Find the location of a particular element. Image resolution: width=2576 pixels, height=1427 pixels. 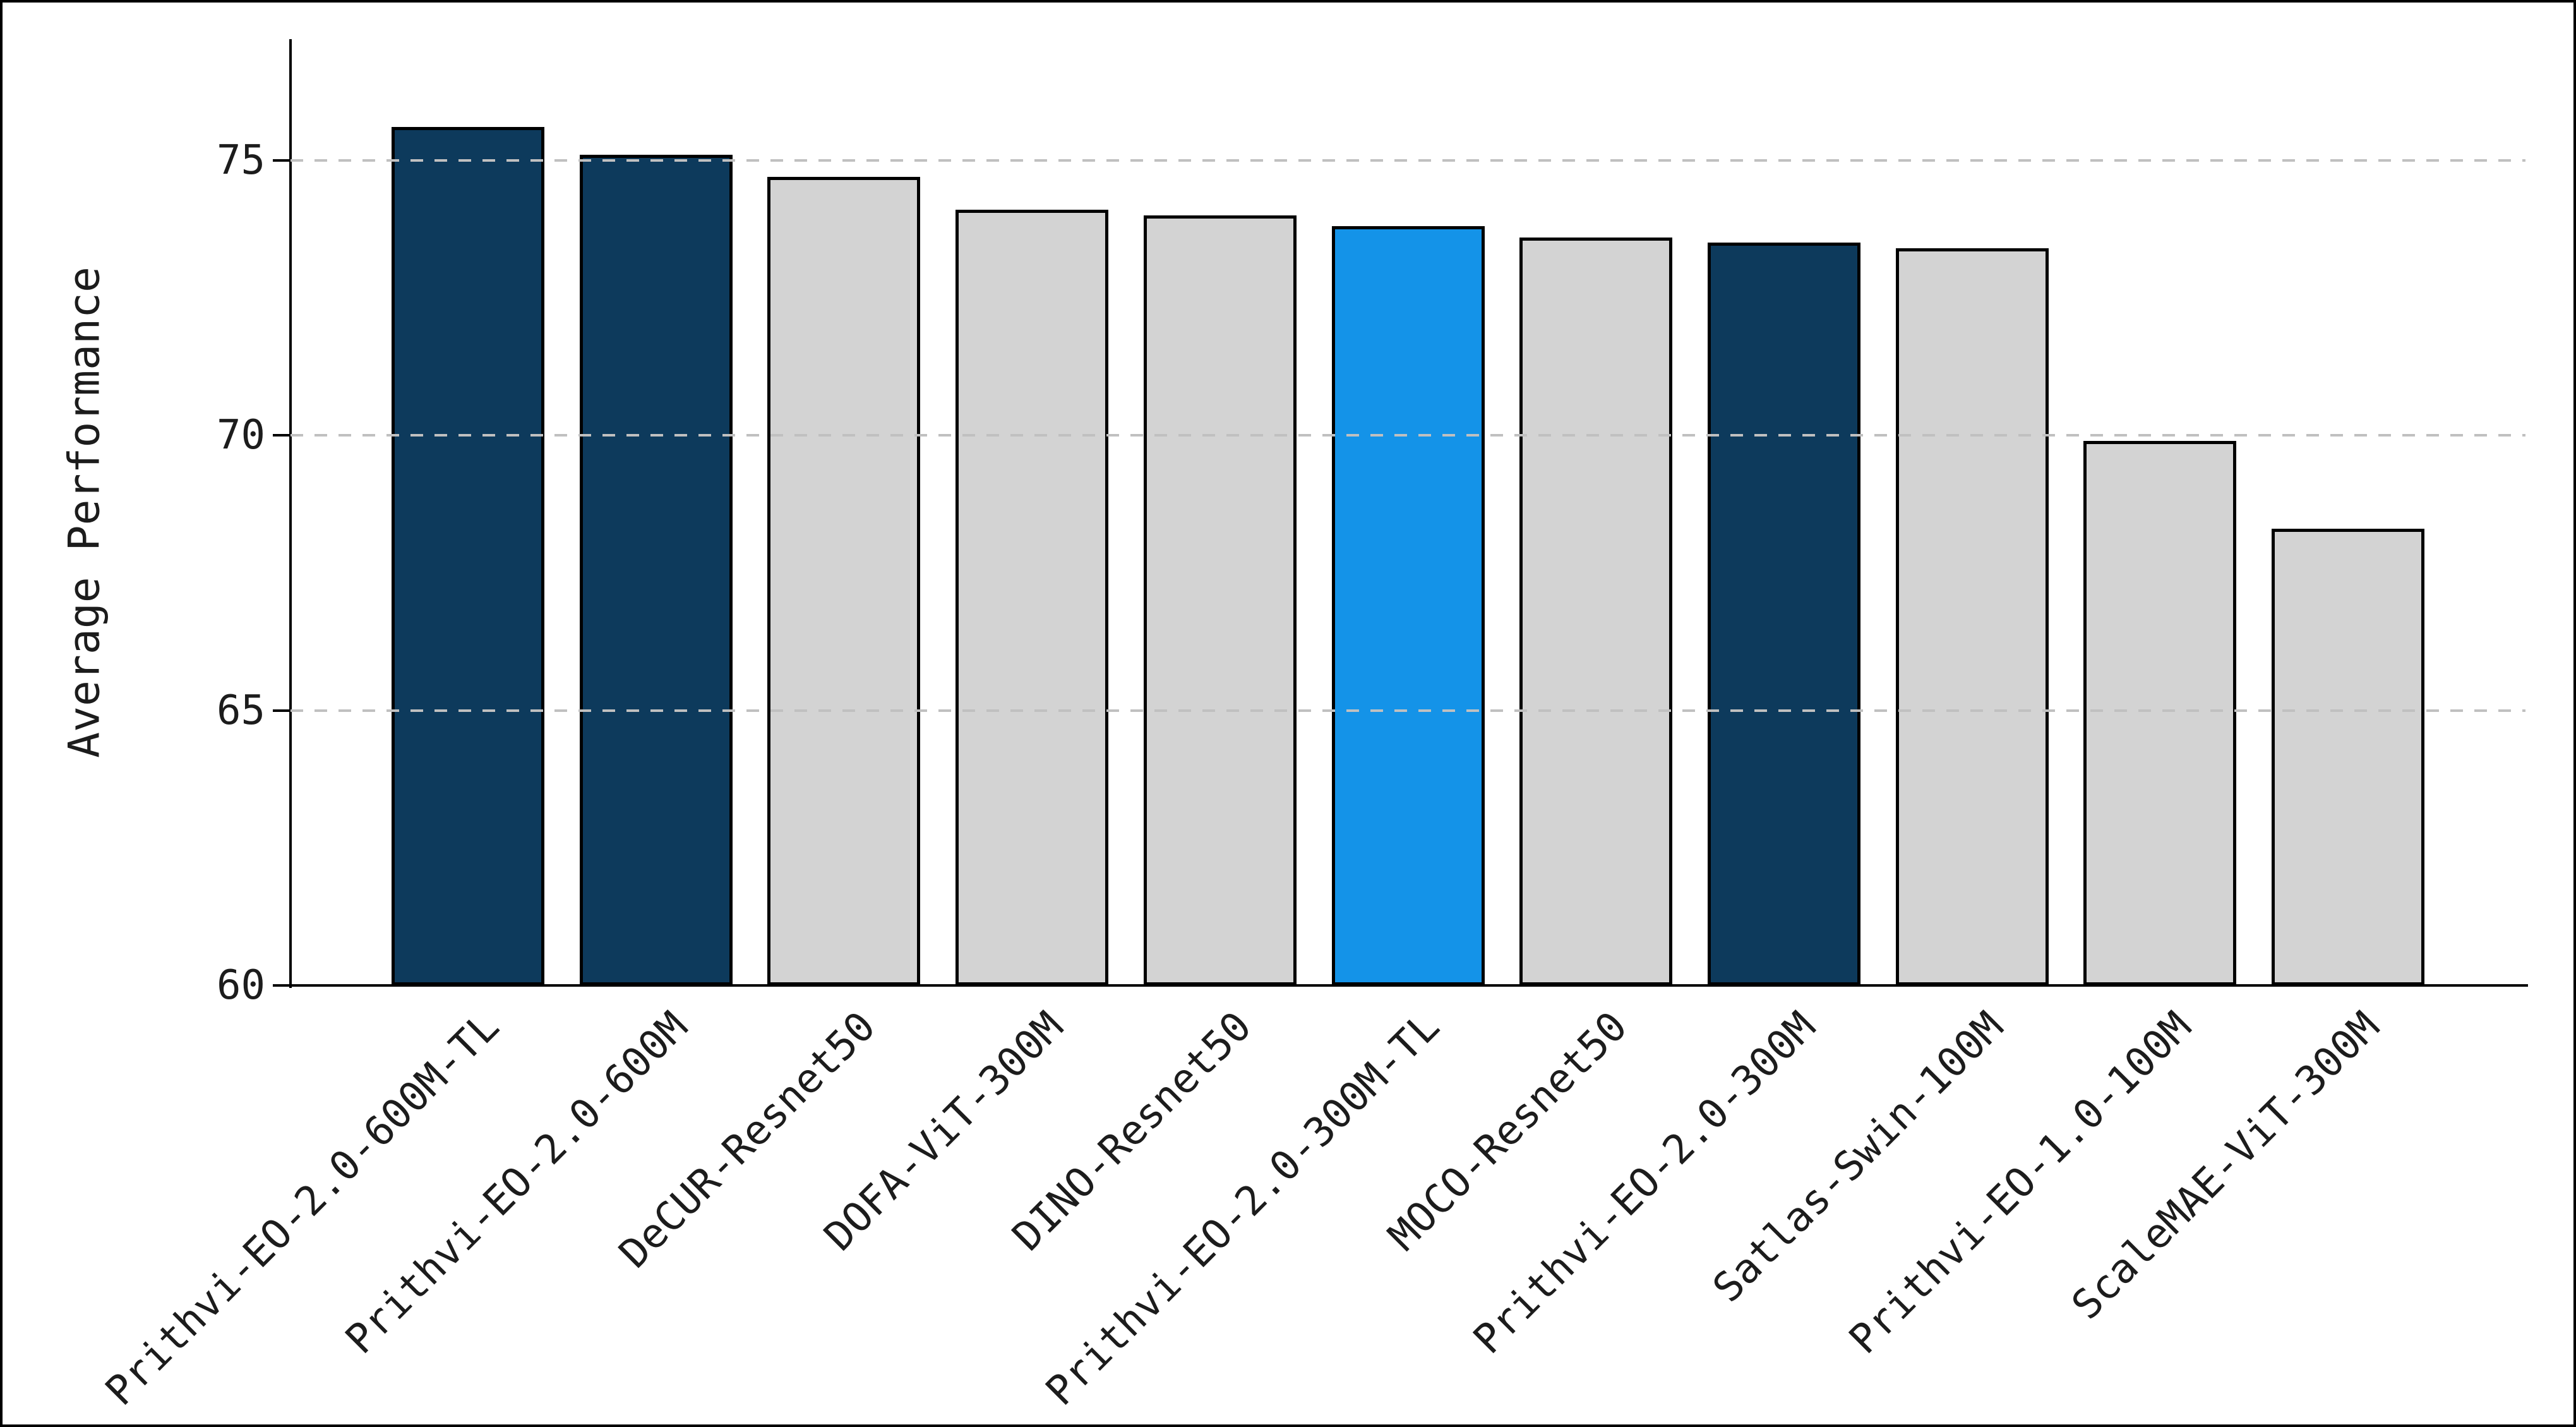

bar-prithvi-eo-2.0-600m is located at coordinates (656, 569).